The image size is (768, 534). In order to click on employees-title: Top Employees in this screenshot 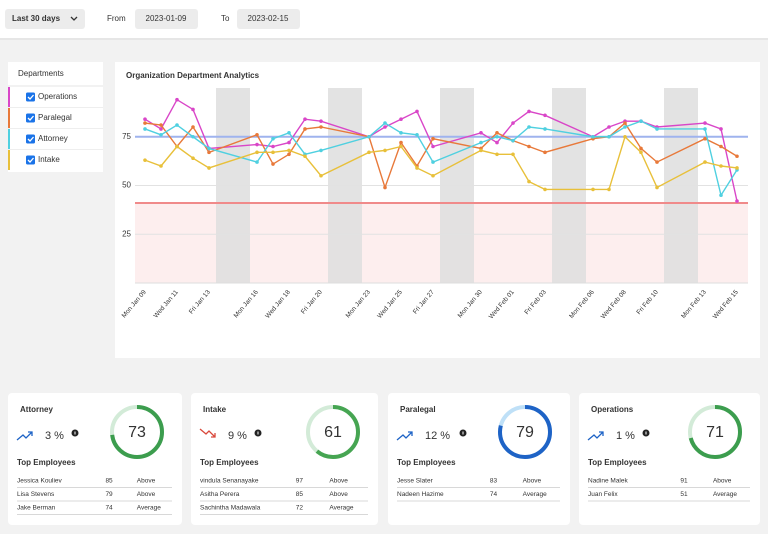, I will do `click(229, 462)`.